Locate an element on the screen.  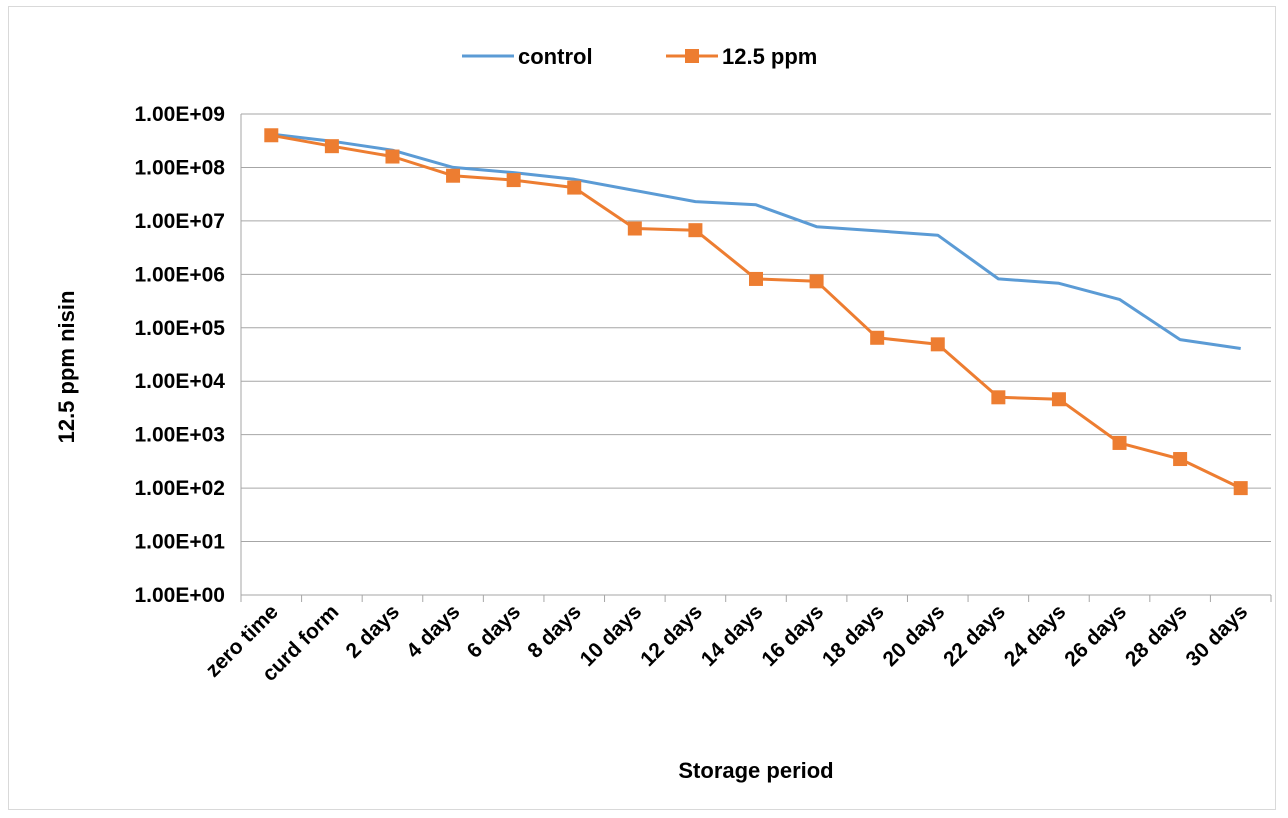
y-tick-label: 1.00E+09 is located at coordinates (179, 114).